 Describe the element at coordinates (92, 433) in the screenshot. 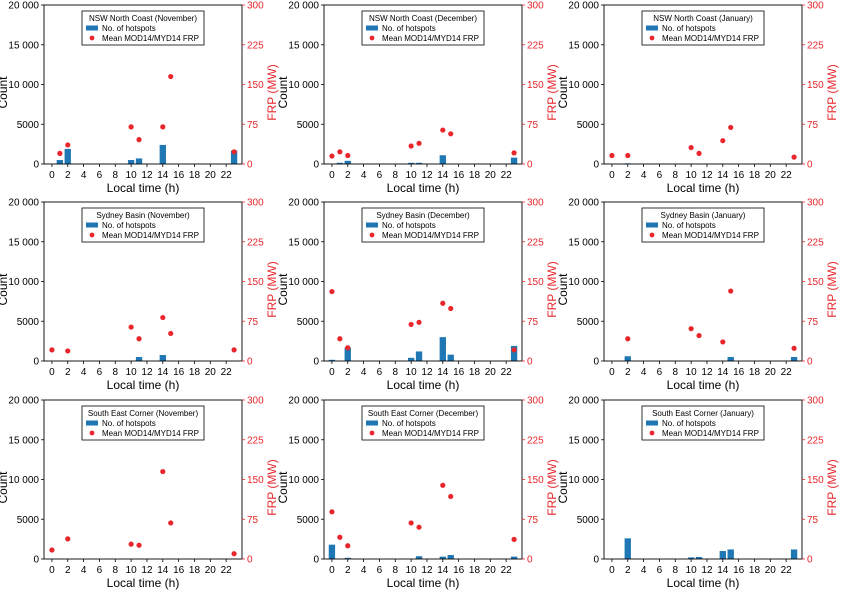

I see `legend-point-swatch` at that location.